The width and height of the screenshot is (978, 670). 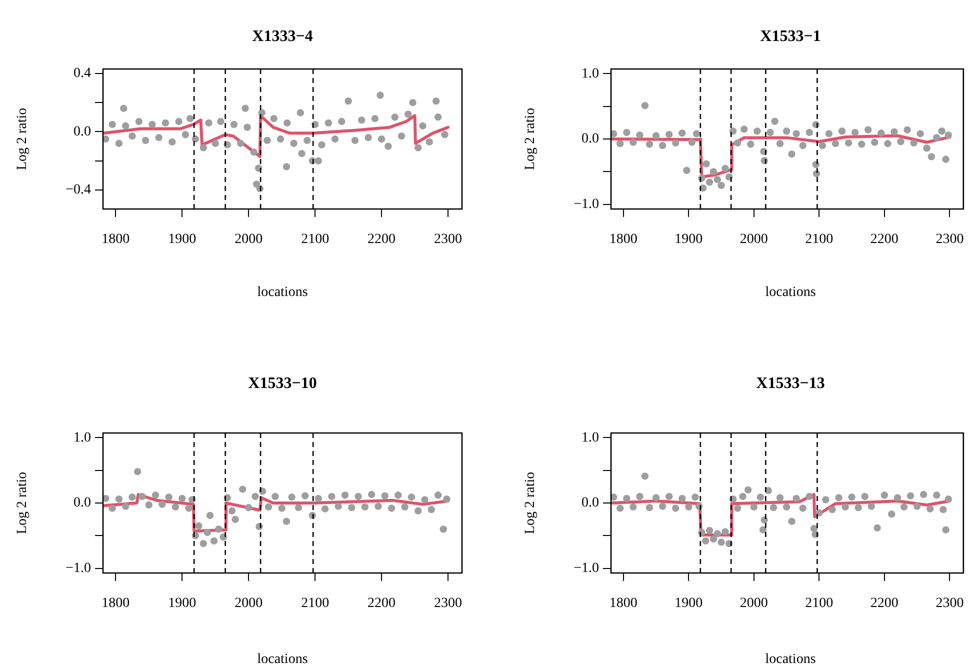 What do you see at coordinates (282, 37) in the screenshot?
I see `chart-title: X1333−4` at bounding box center [282, 37].